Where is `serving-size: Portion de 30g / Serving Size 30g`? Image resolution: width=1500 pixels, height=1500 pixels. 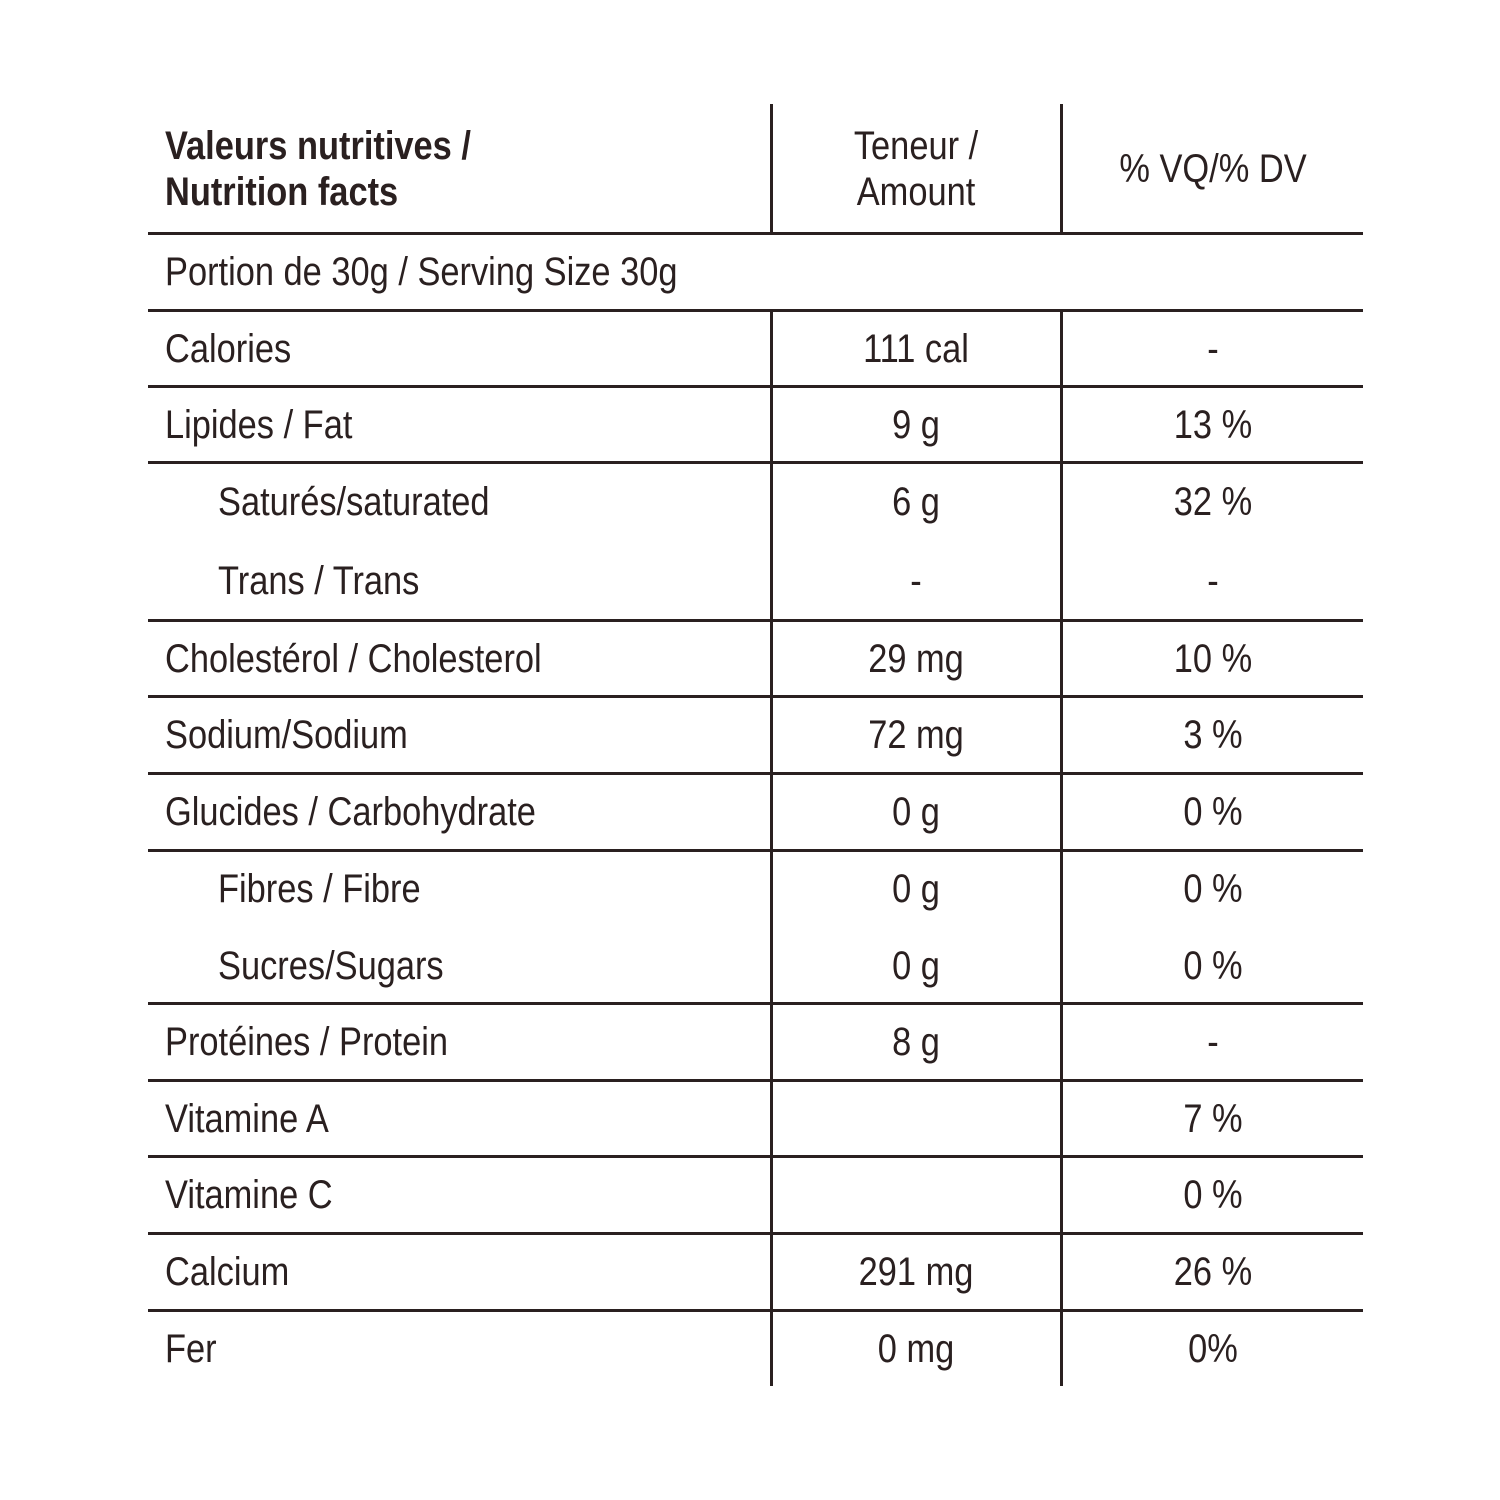 serving-size: Portion de 30g / Serving Size 30g is located at coordinates (421, 272).